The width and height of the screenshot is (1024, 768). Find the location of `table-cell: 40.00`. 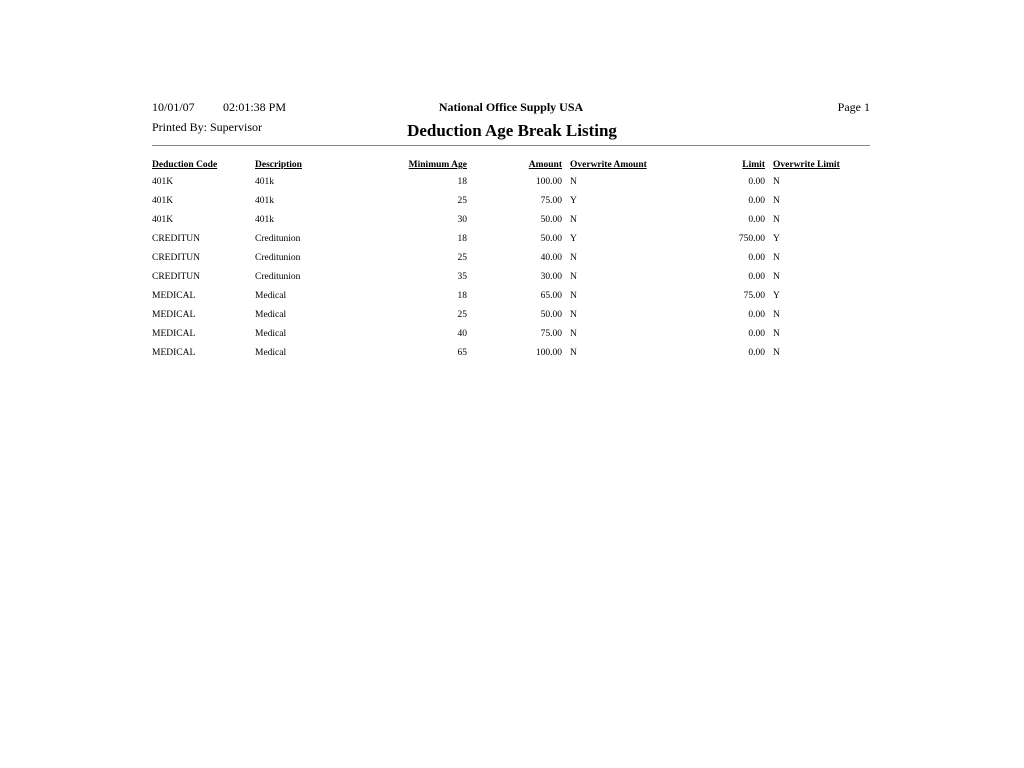

table-cell: 40.00 is located at coordinates (551, 258).